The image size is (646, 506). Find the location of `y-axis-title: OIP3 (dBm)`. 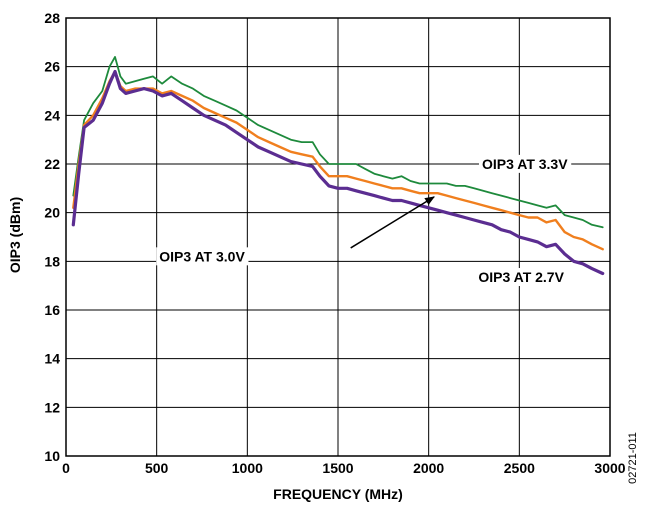

y-axis-title: OIP3 (dBm) is located at coordinates (15, 235).